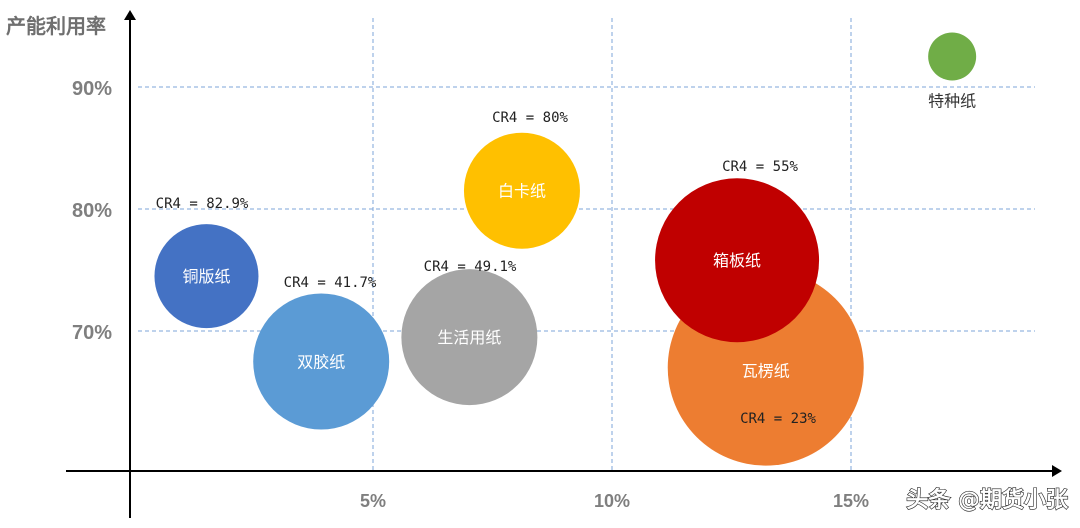  What do you see at coordinates (760, 167) in the screenshot?
I see `cr4-label: CR4 = 55%` at bounding box center [760, 167].